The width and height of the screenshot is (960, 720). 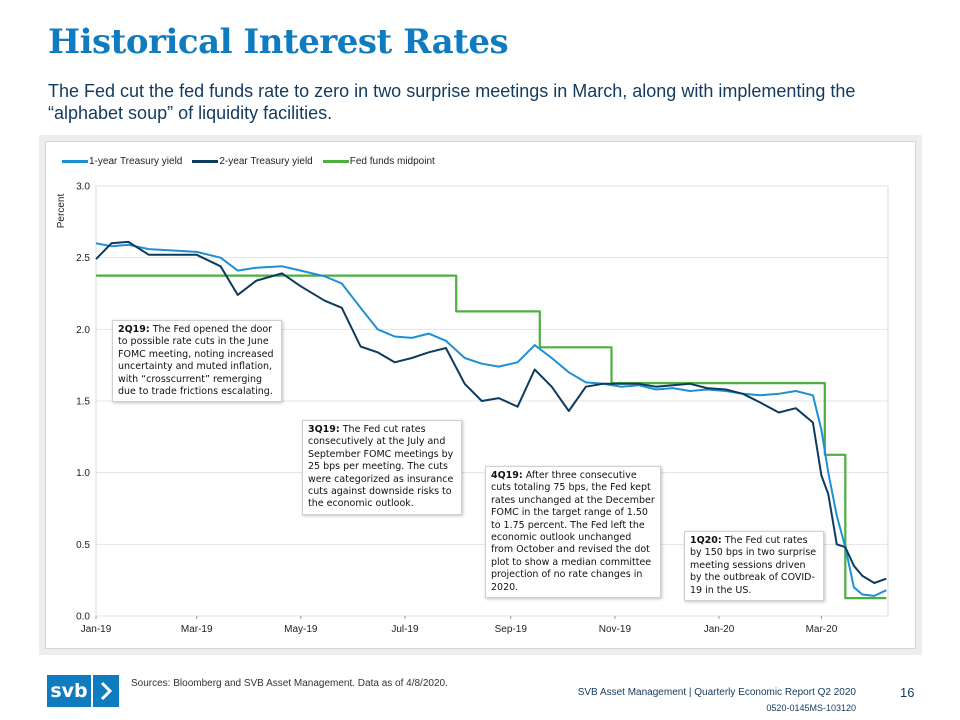 I want to click on document-code: 0520-0145MS-103120, so click(x=811, y=708).